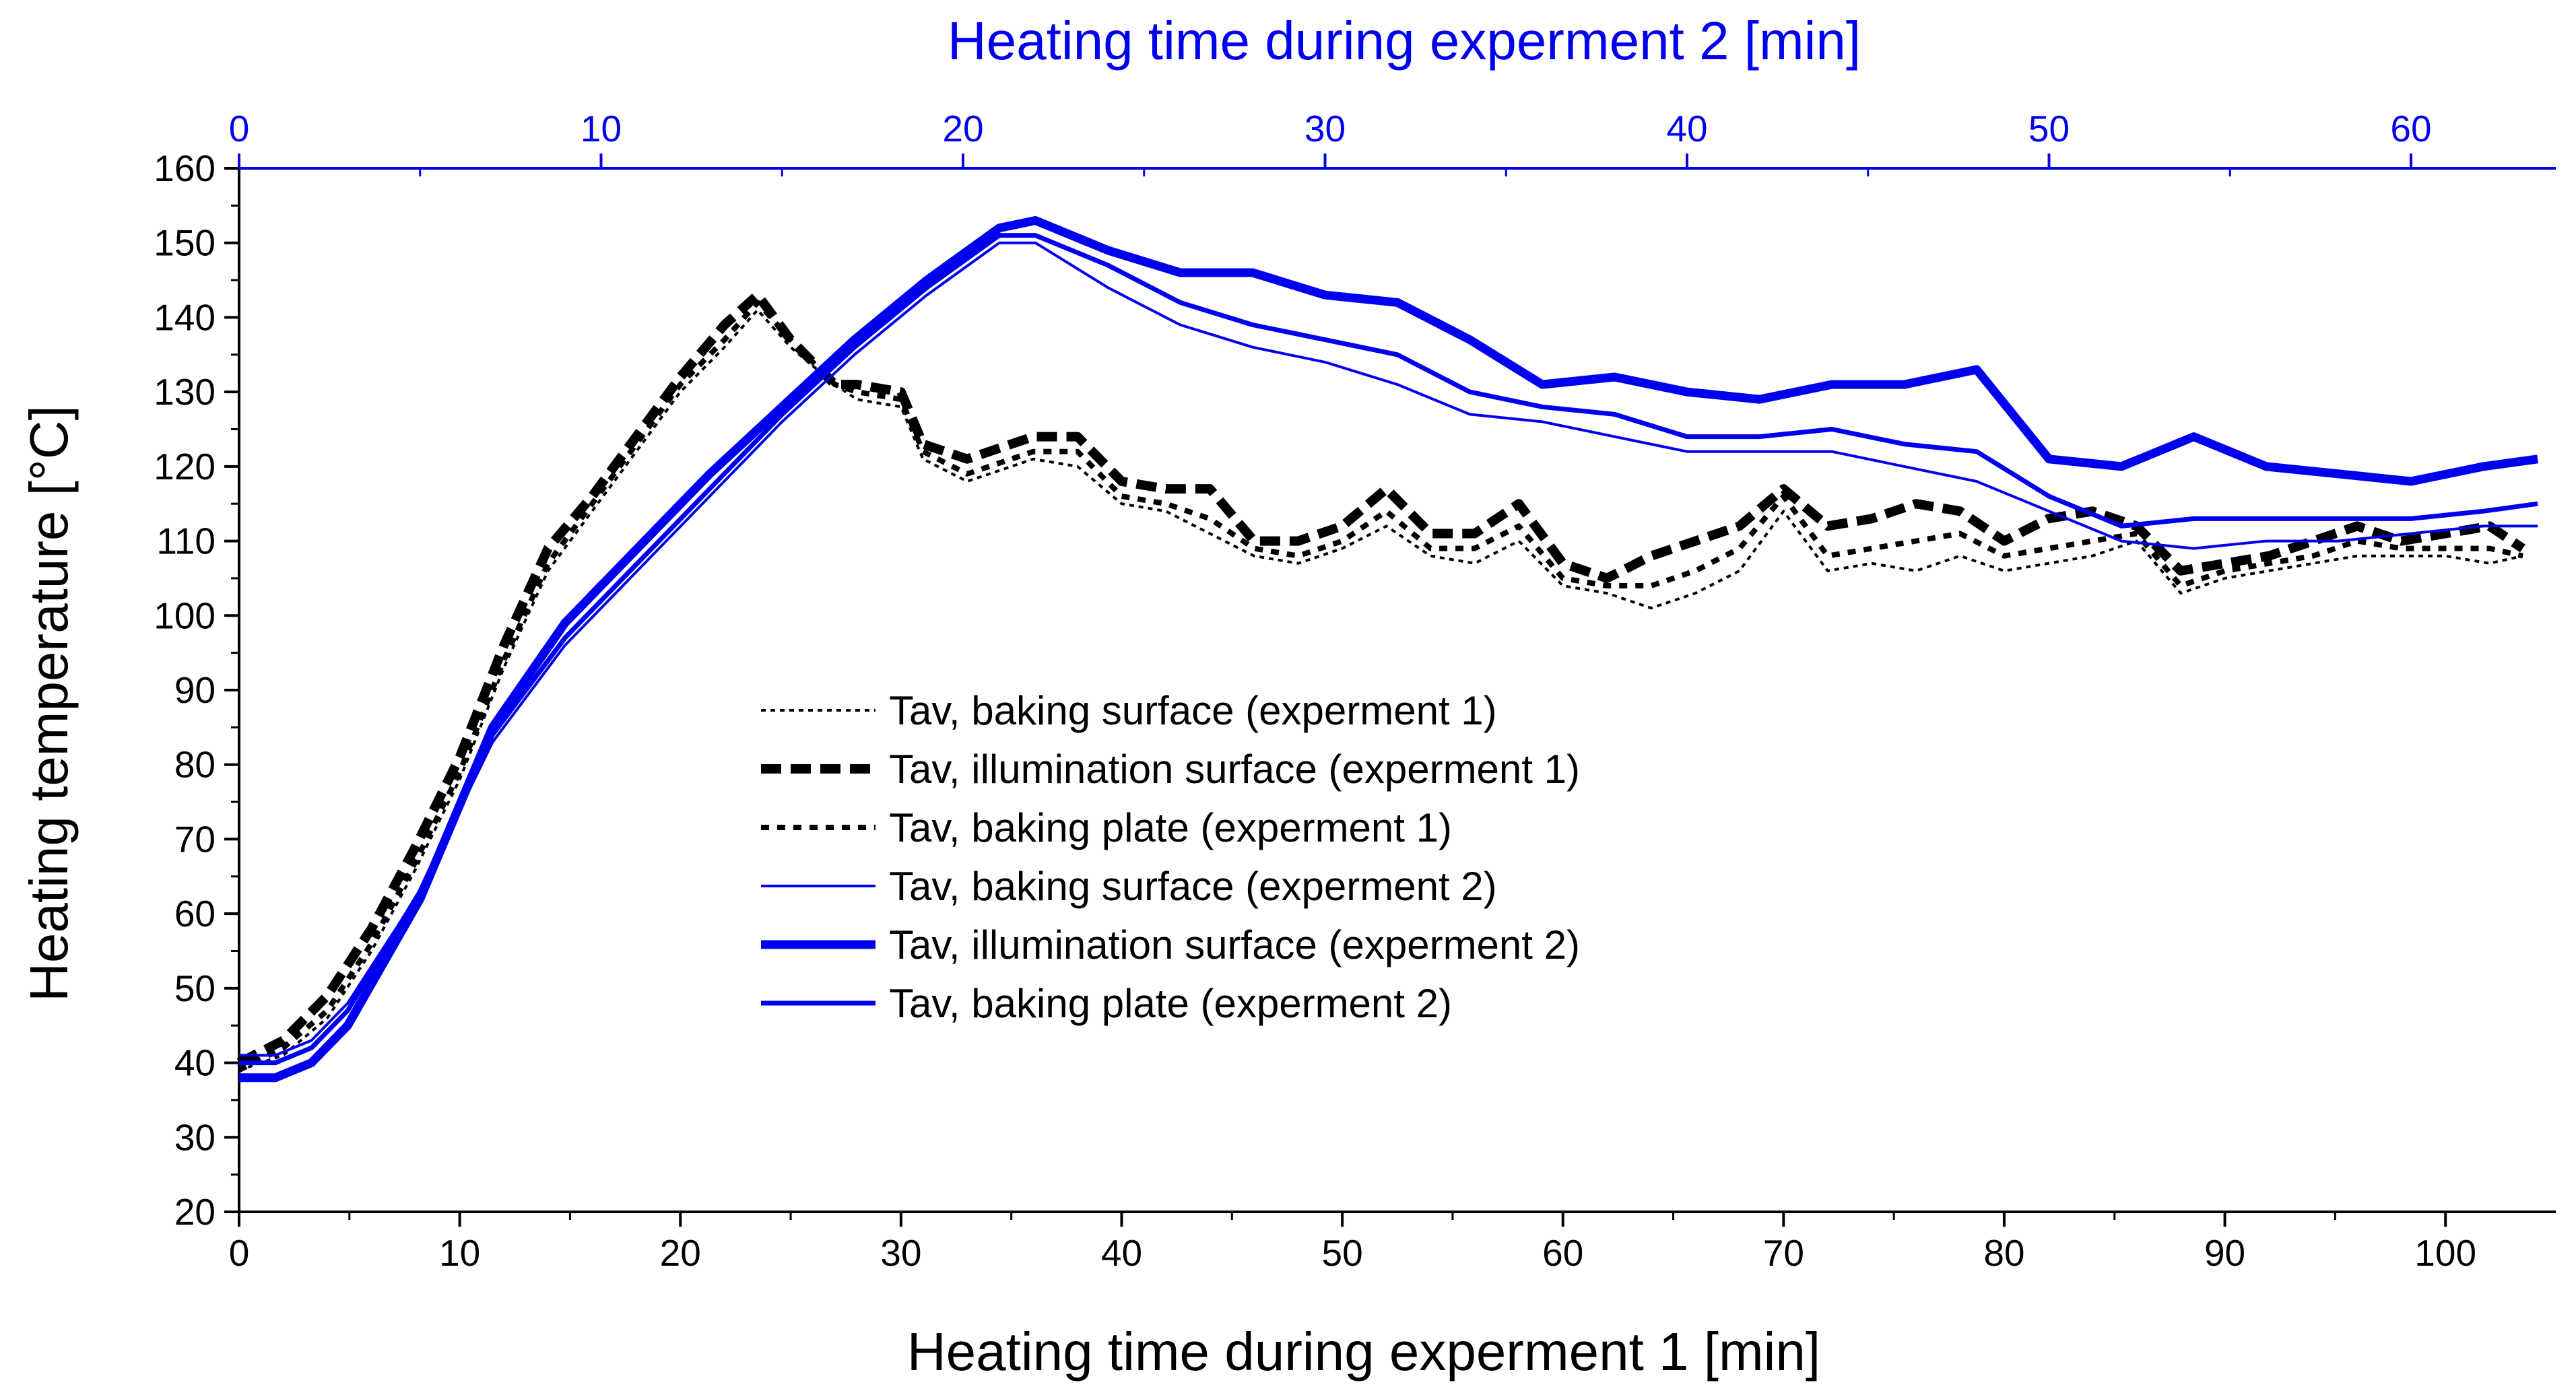 This screenshot has height=1397, width=2576. What do you see at coordinates (185, 317) in the screenshot?
I see `y-tick-label: 140` at bounding box center [185, 317].